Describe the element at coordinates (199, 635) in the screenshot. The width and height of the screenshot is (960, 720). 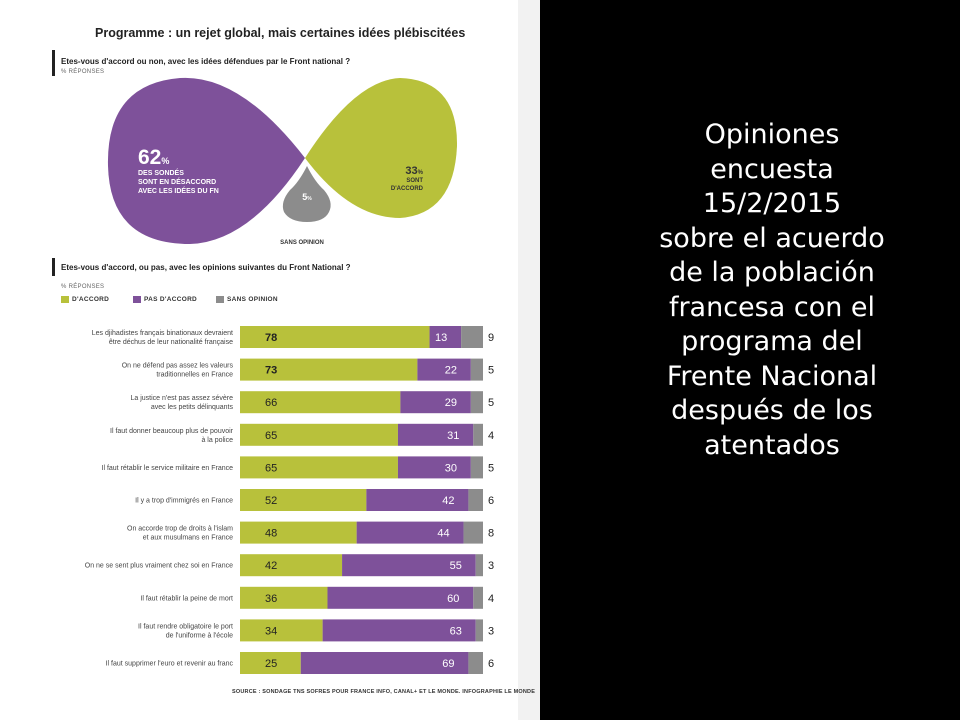
I see `category-label: de l'uniforme à l'école` at that location.